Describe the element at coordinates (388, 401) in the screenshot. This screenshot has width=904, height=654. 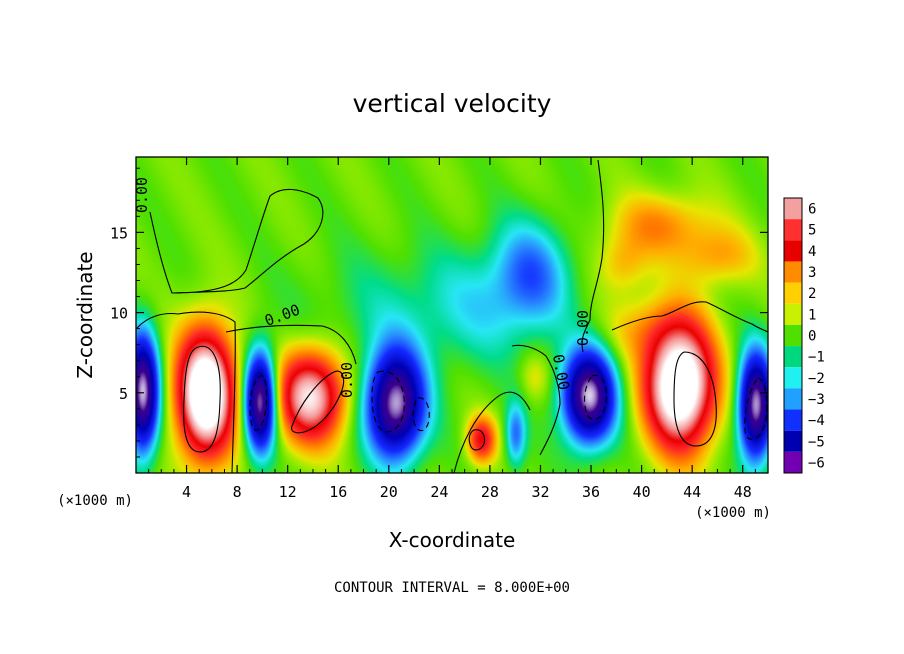
I see `contour-negative-b` at that location.